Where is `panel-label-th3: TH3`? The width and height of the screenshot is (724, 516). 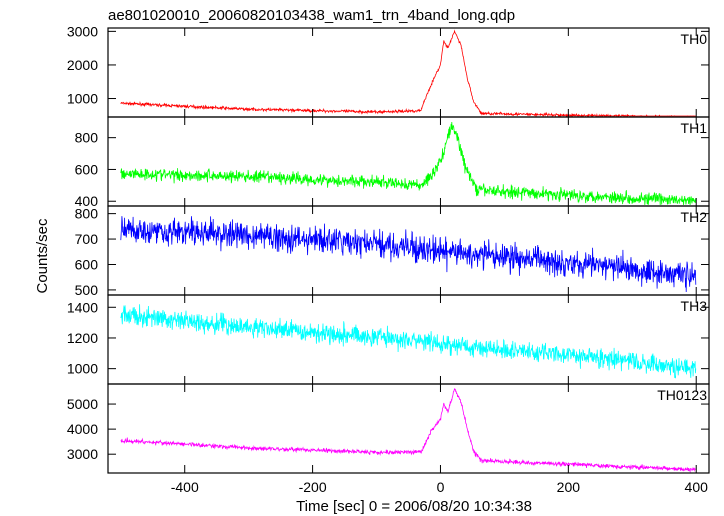 panel-label-th3: TH3 is located at coordinates (694, 306).